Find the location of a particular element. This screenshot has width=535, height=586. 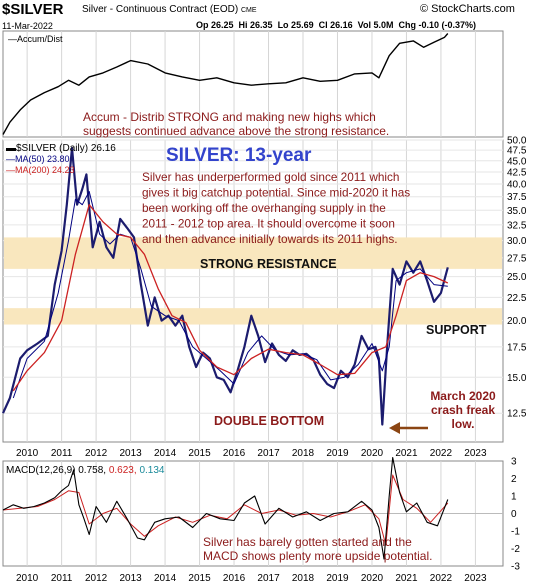

symbol-title: $SILVER is located at coordinates (33, 9).